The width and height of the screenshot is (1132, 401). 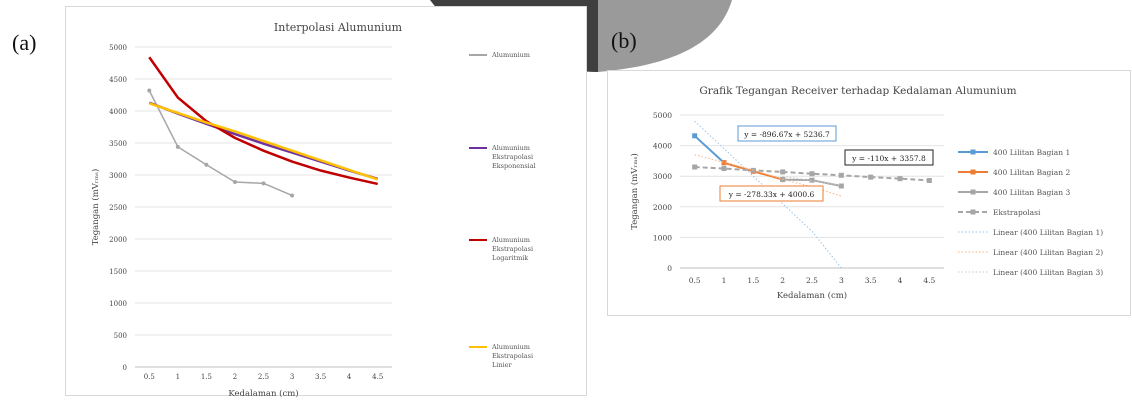 I want to click on y-tick-label-a: 500, so click(x=120, y=336).